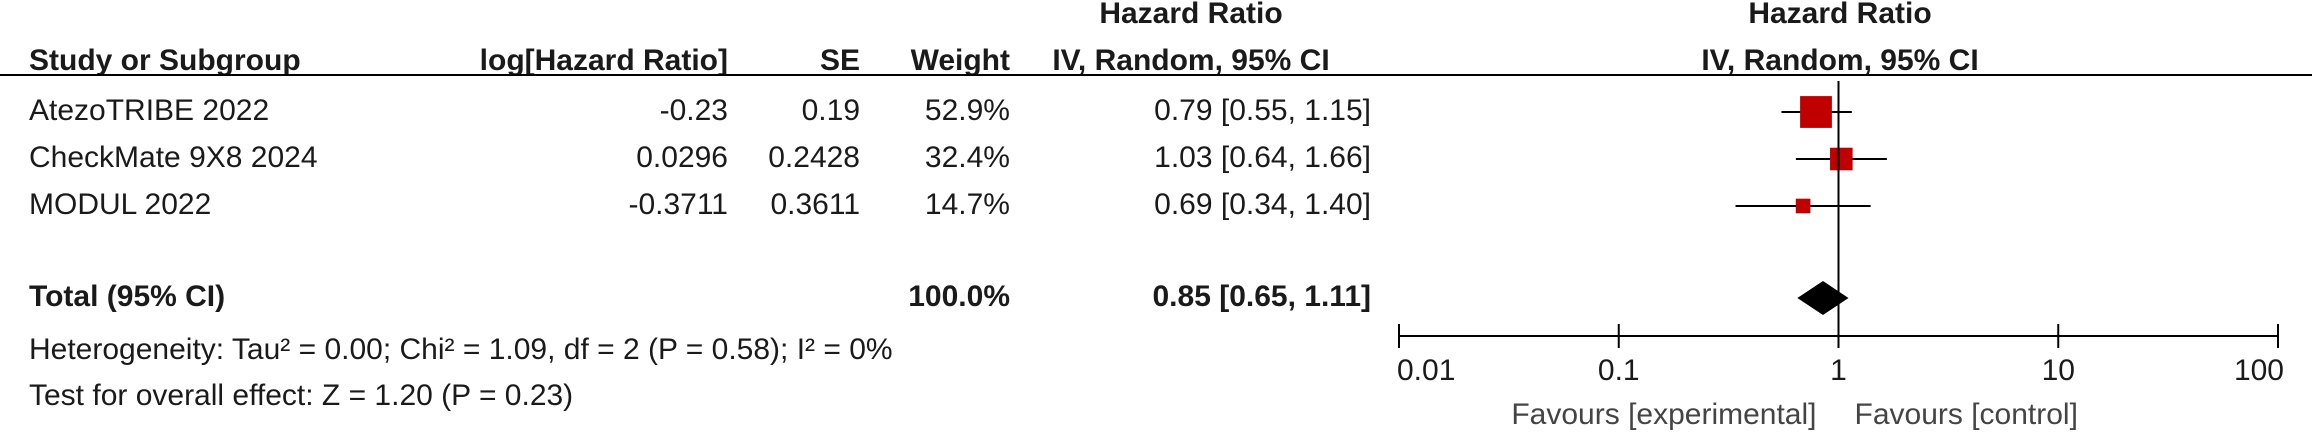 This screenshot has width=2312, height=437. Describe the element at coordinates (165, 60) in the screenshot. I see `header: Study or Subgroup` at that location.